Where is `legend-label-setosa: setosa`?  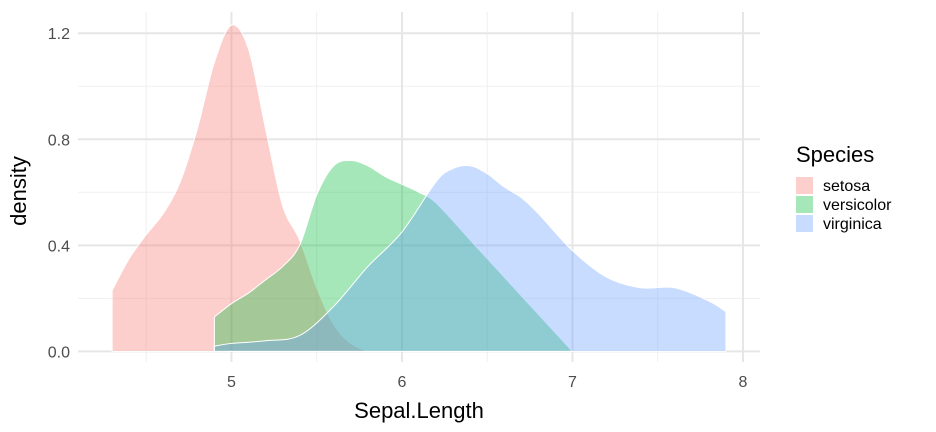
legend-label-setosa: setosa is located at coordinates (846, 186).